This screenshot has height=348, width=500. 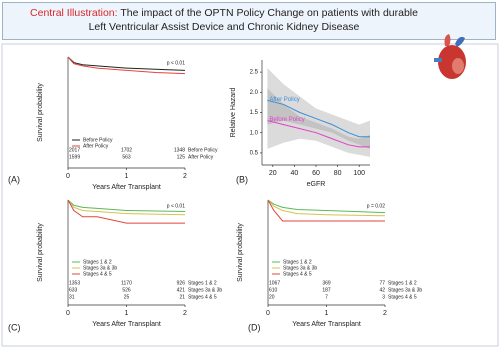 What do you see at coordinates (181, 290) in the screenshot?
I see `at-risk-count: 421` at bounding box center [181, 290].